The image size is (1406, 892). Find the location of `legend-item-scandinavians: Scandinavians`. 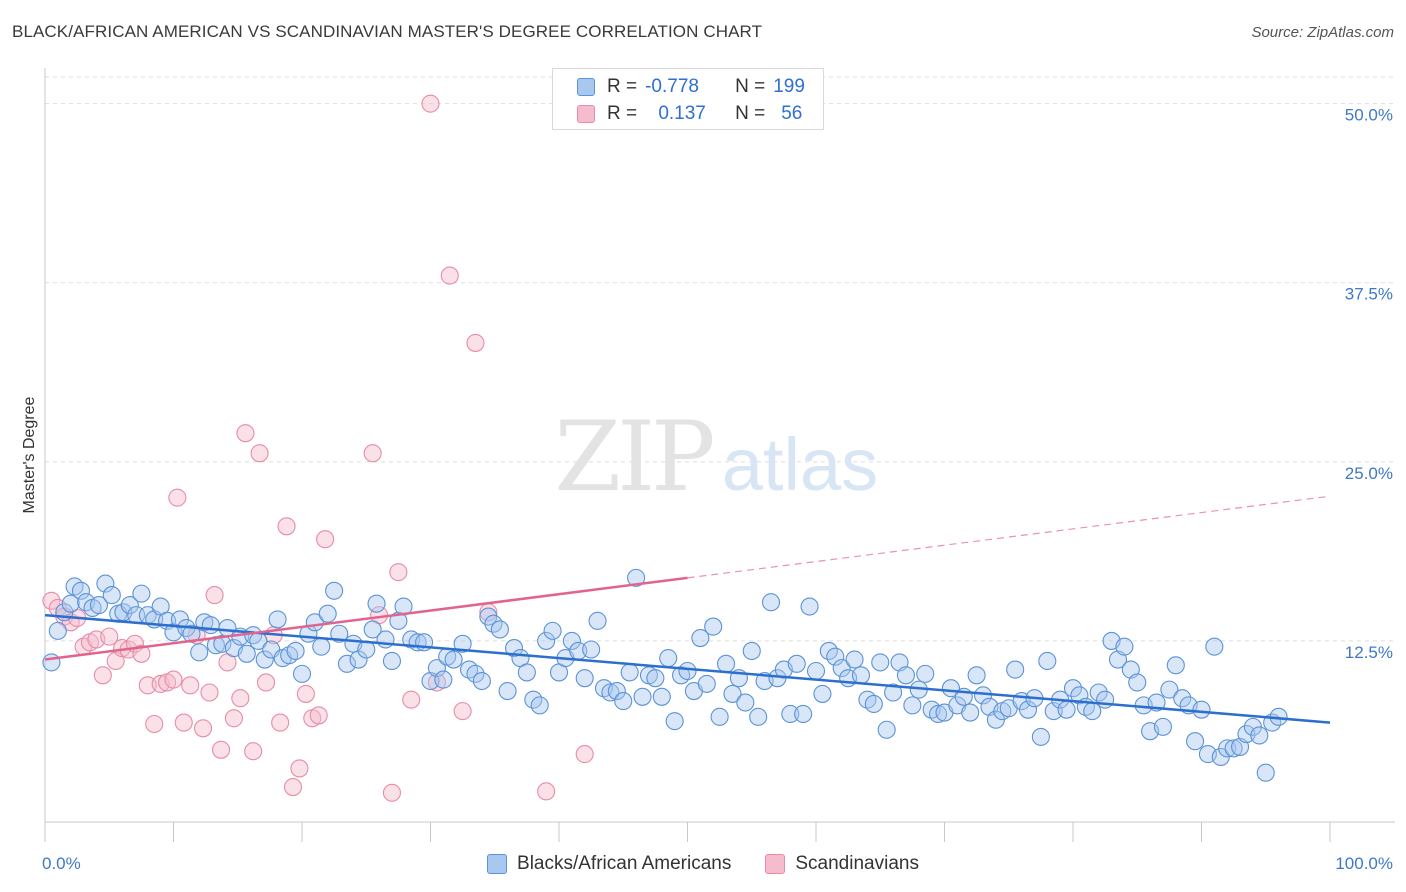

legend-item-scandinavians: Scandinavians is located at coordinates (842, 864).